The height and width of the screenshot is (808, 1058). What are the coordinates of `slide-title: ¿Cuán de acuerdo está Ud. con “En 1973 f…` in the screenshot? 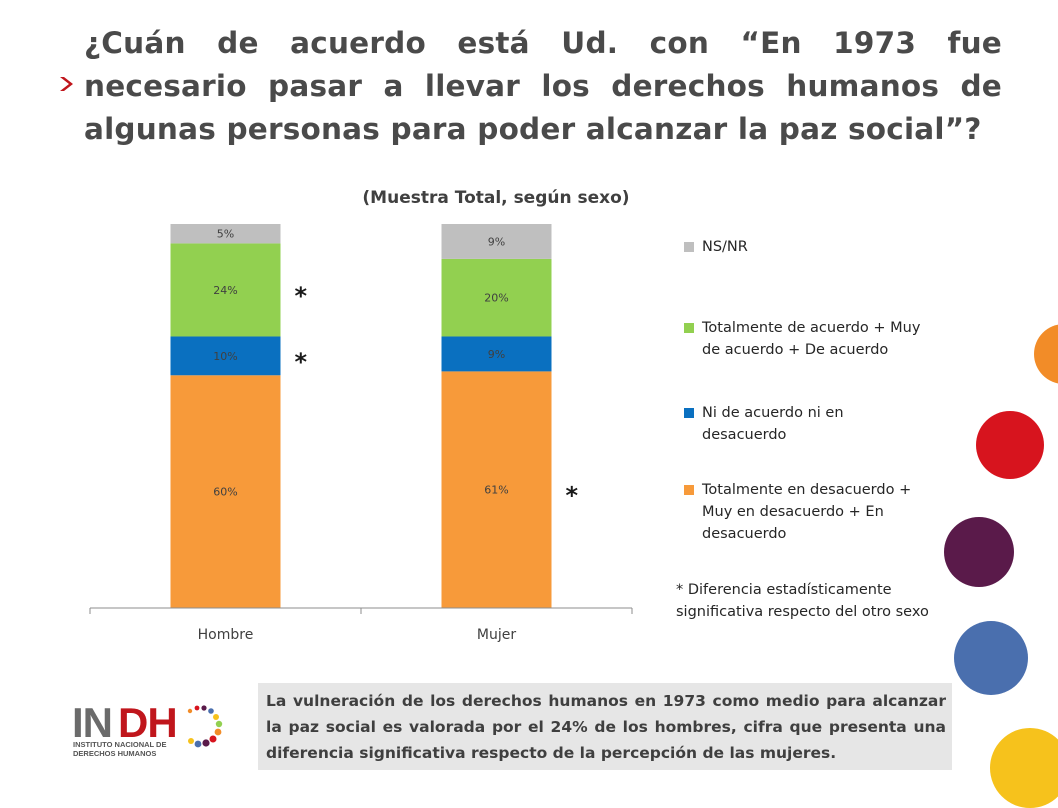 It's located at (543, 86).